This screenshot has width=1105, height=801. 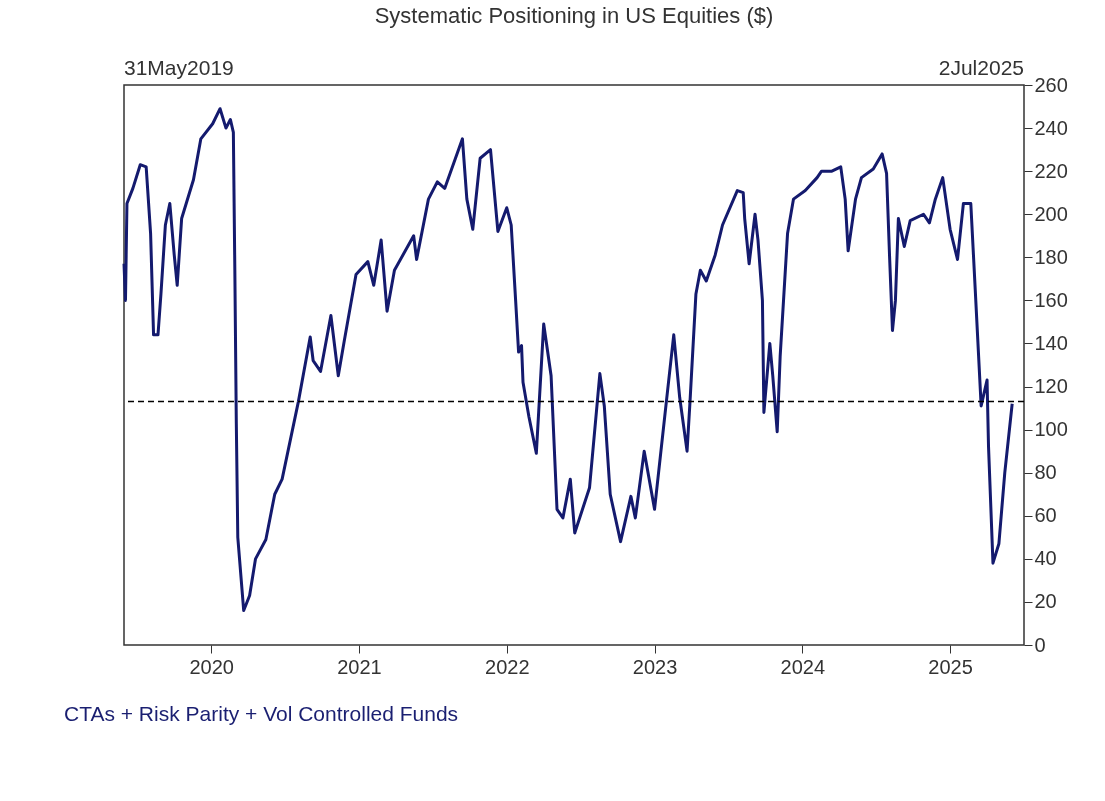 What do you see at coordinates (1051, 127) in the screenshot?
I see `y-tick-label: 240` at bounding box center [1051, 127].